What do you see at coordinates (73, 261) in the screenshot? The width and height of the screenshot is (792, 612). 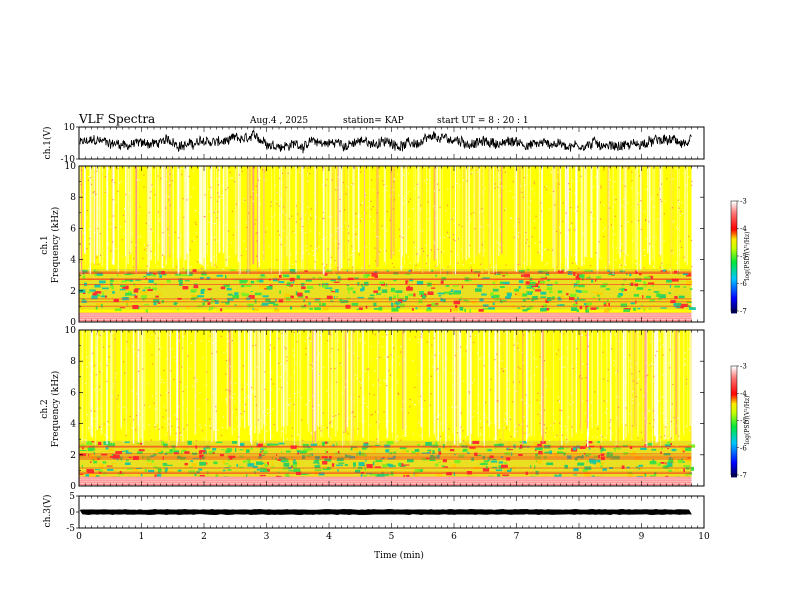 I see `ch1-spectrogram-ytick-4: 4` at bounding box center [73, 261].